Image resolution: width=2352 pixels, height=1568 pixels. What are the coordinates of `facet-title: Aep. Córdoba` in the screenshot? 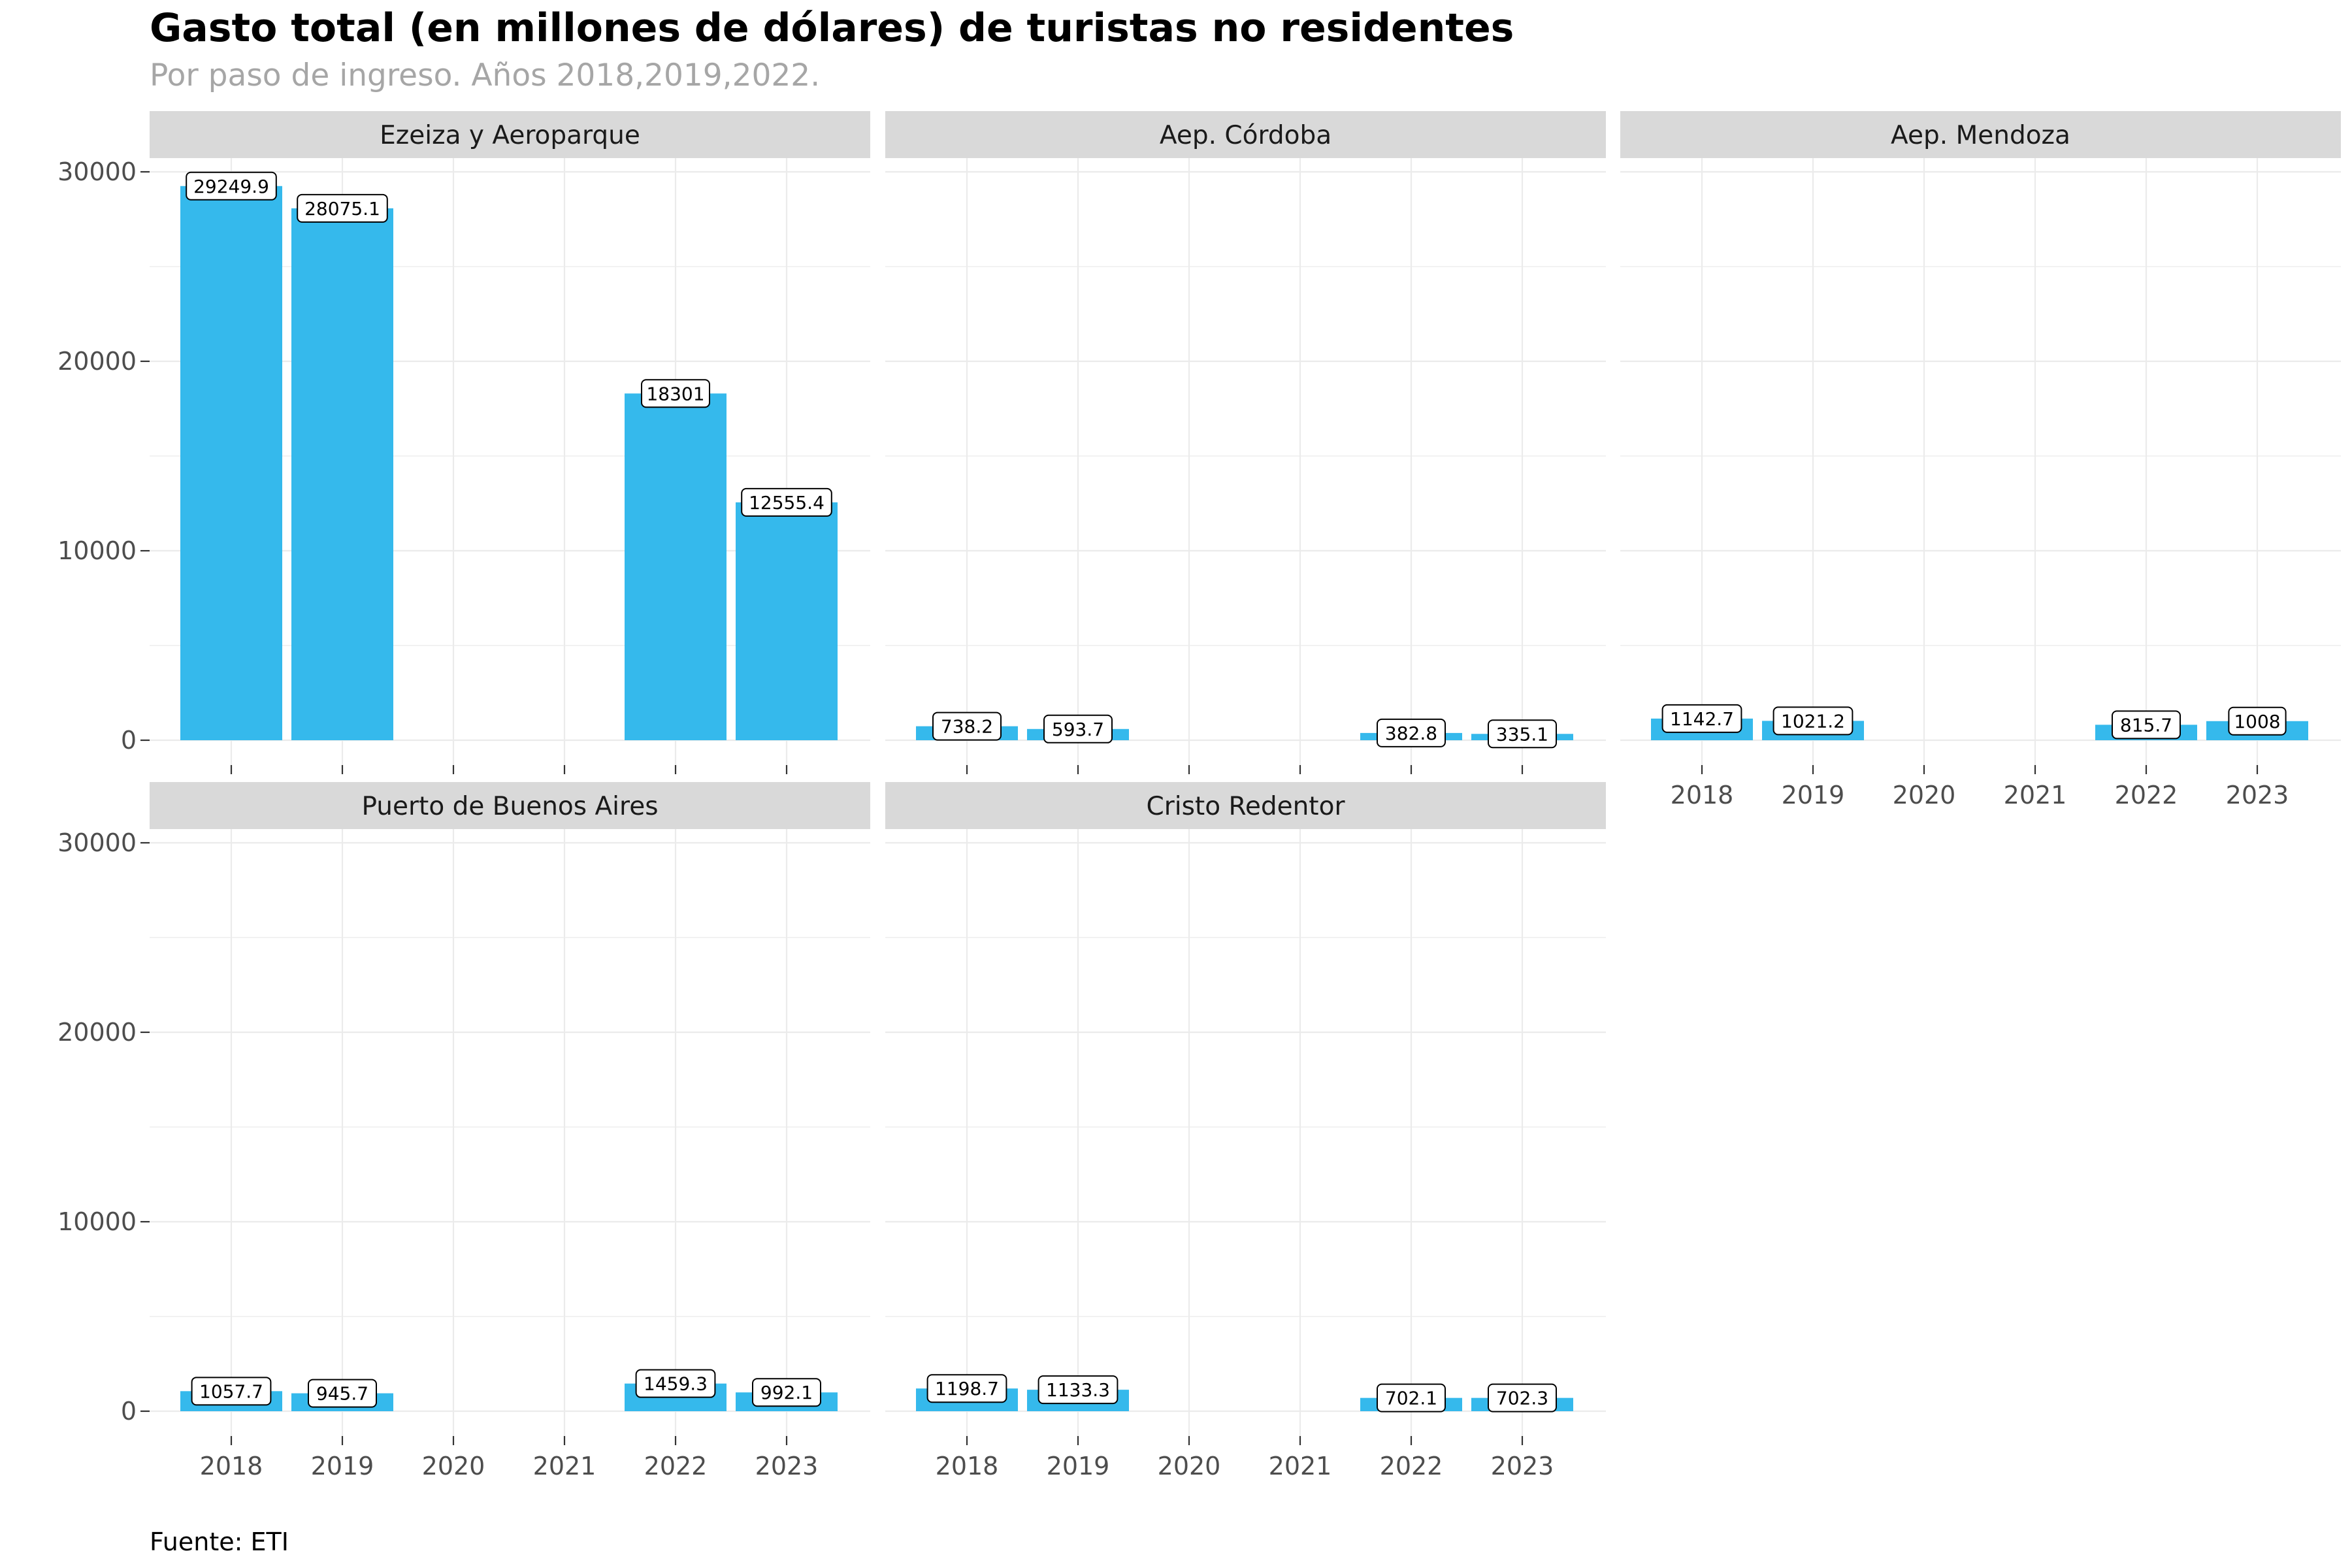 It's located at (1245, 135).